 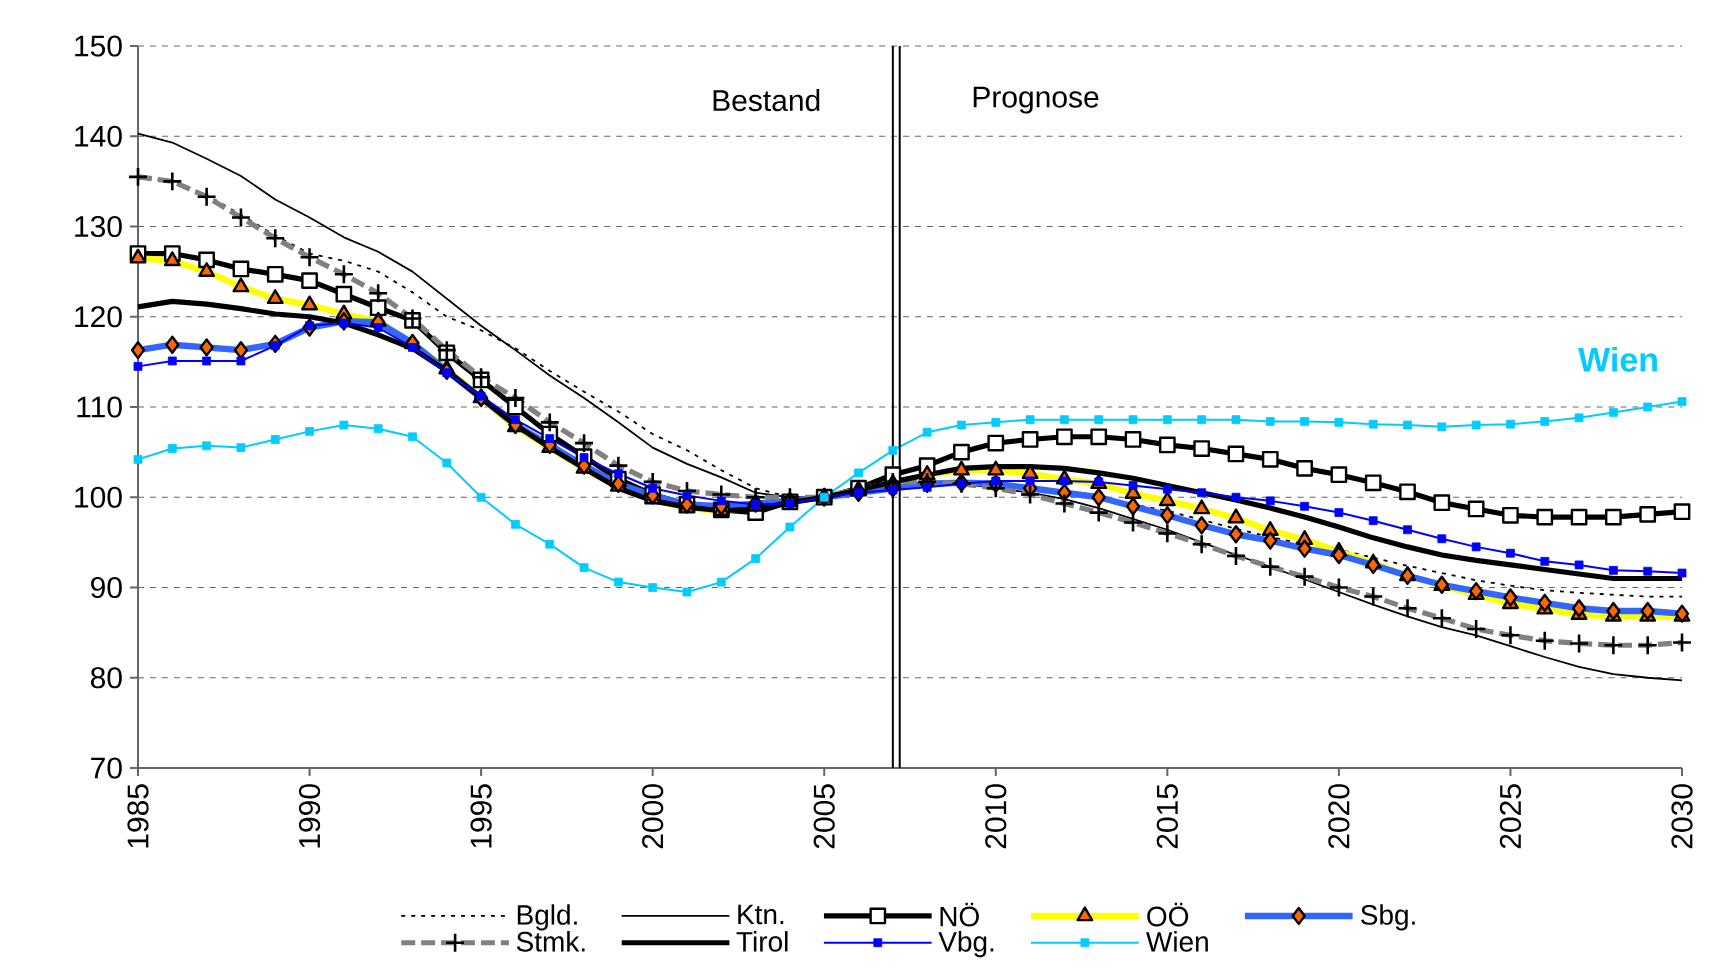 What do you see at coordinates (138, 816) in the screenshot?
I see `x-tick-label: 1985` at bounding box center [138, 816].